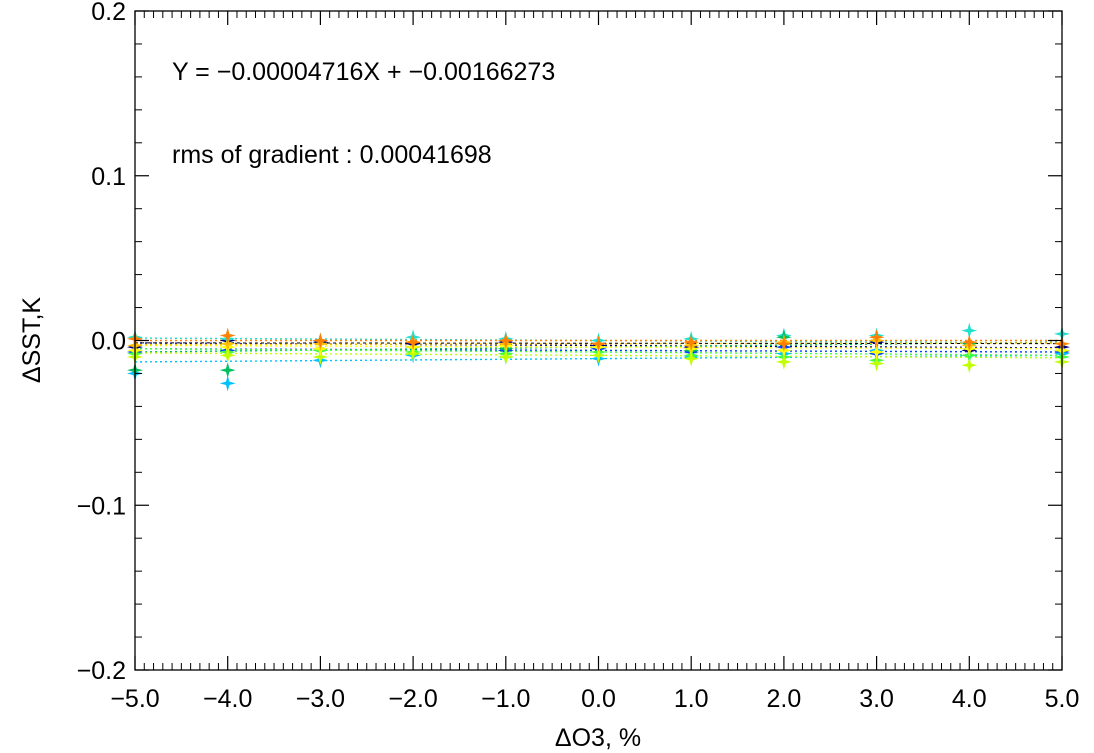  I want to click on y-tick-label: 0.2, so click(108, 13).